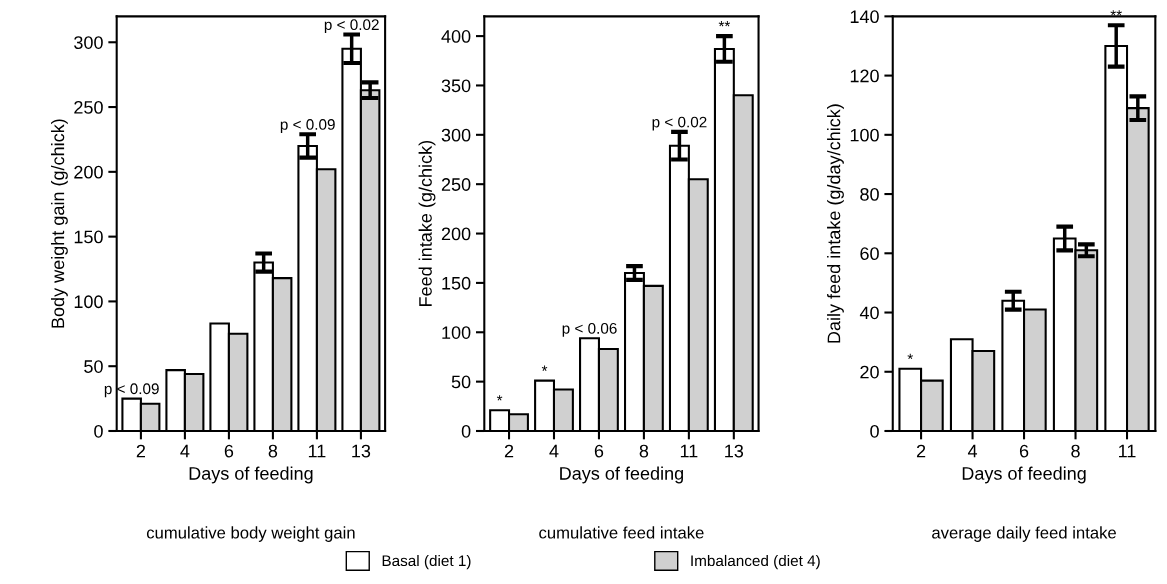  What do you see at coordinates (59, 223) in the screenshot?
I see `y-axis-title: Body weight gain (g/chick)` at bounding box center [59, 223].